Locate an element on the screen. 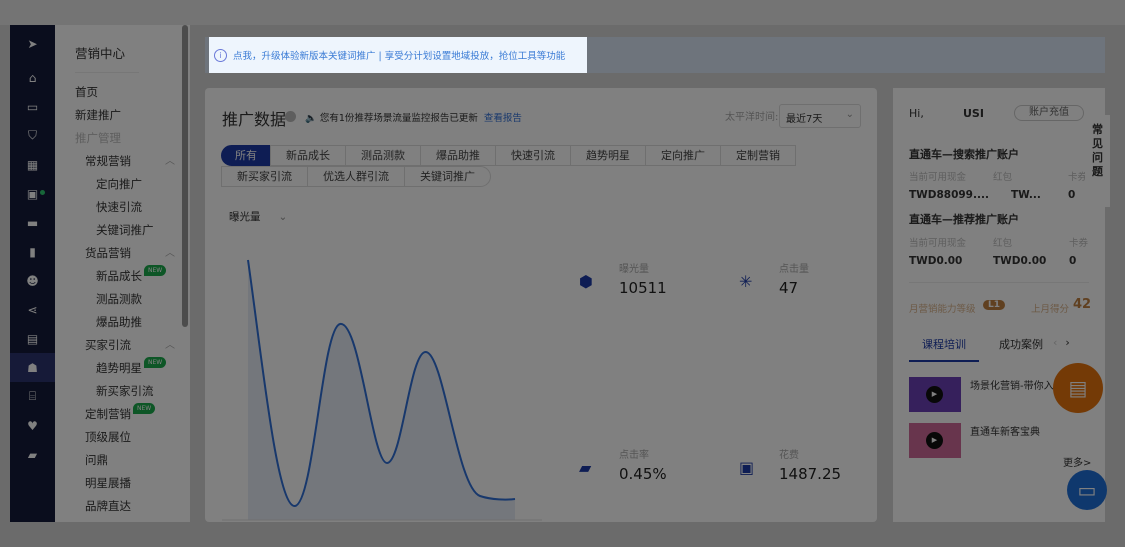  menu-item: 定向推广 is located at coordinates (132, 184).